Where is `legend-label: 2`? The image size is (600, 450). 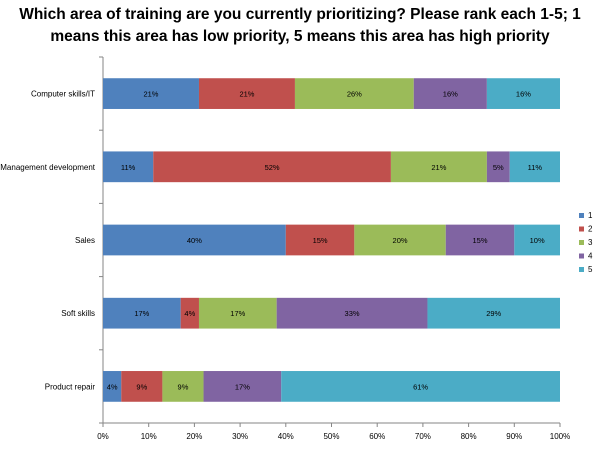
legend-label: 2 is located at coordinates (590, 229).